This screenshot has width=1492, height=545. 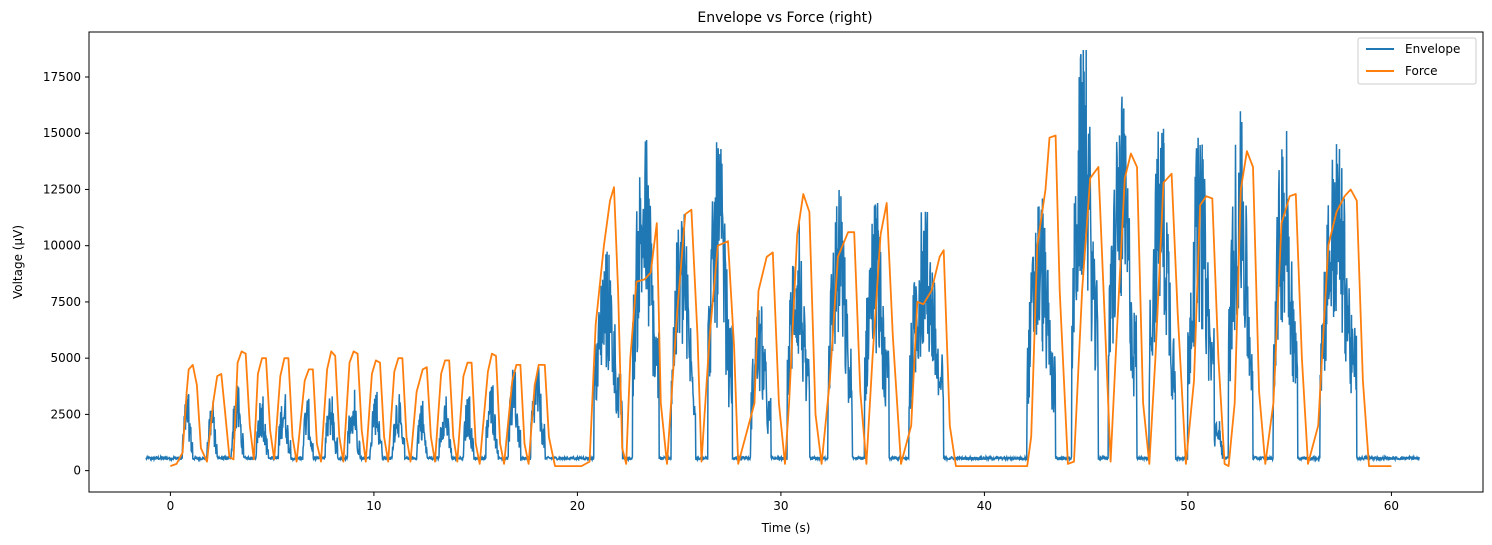 I want to click on x-tick-label: 30, so click(x=780, y=506).